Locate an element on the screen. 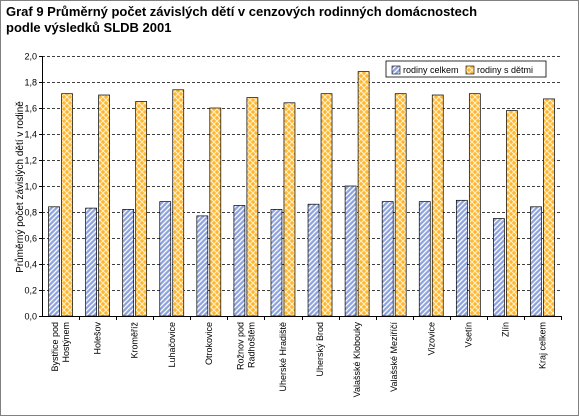 Image resolution: width=579 pixels, height=416 pixels. x-category-label: Zlín is located at coordinates (505, 329).